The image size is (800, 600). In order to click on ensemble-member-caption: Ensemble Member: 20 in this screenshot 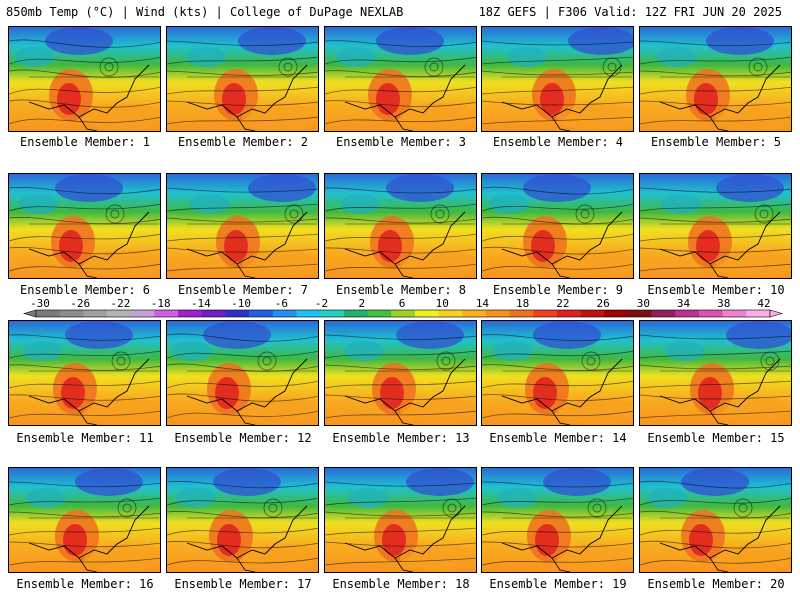, I will do `click(716, 584)`.